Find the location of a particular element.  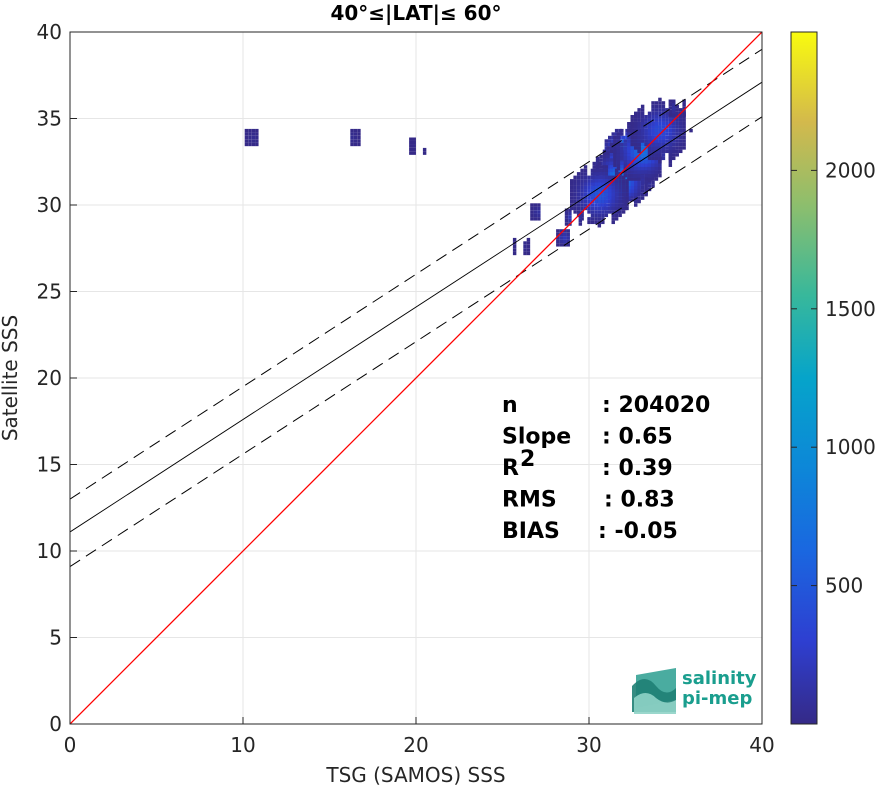

y-axis-label: Satellite SSS is located at coordinates (11, 378).